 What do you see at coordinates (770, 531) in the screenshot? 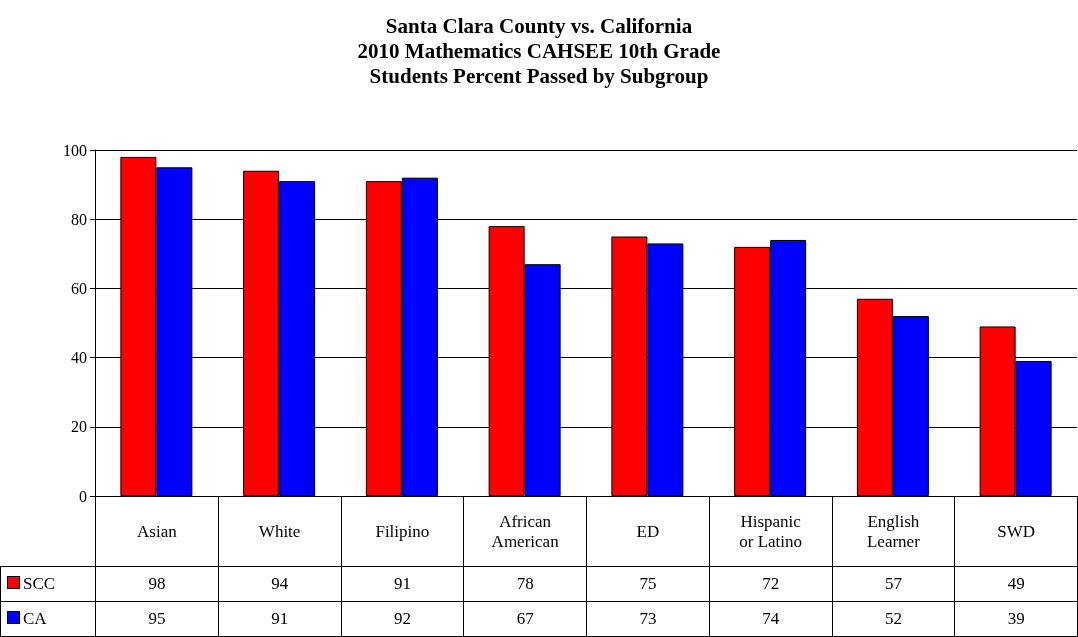
I see `x-tick-label: Hispanic or Latino` at bounding box center [770, 531].